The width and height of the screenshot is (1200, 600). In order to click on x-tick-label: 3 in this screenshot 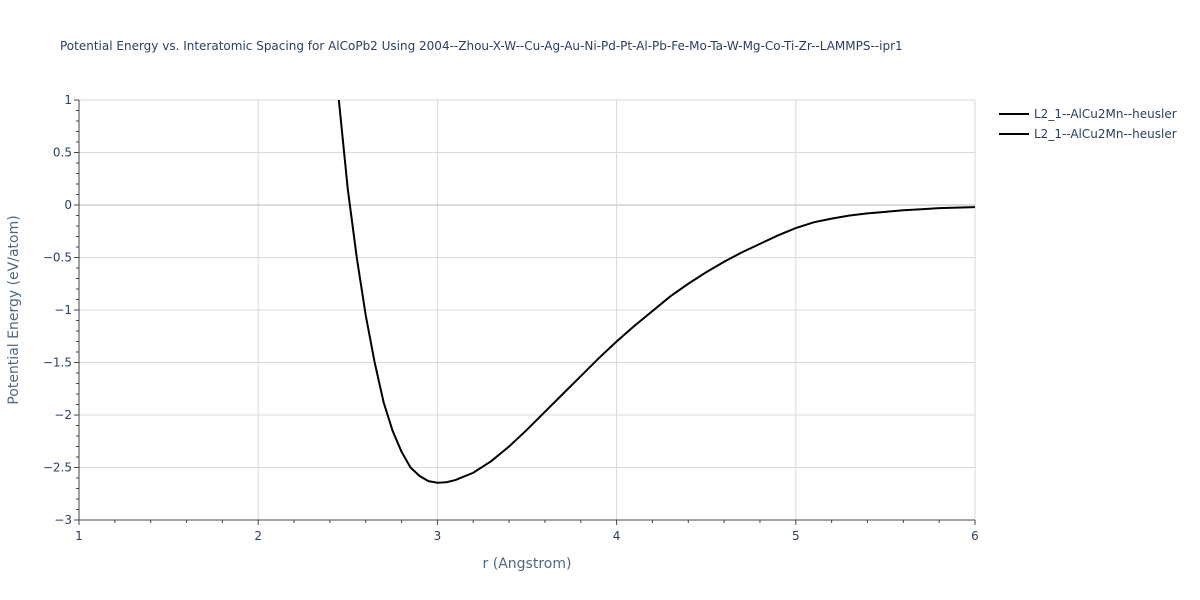, I will do `click(438, 536)`.